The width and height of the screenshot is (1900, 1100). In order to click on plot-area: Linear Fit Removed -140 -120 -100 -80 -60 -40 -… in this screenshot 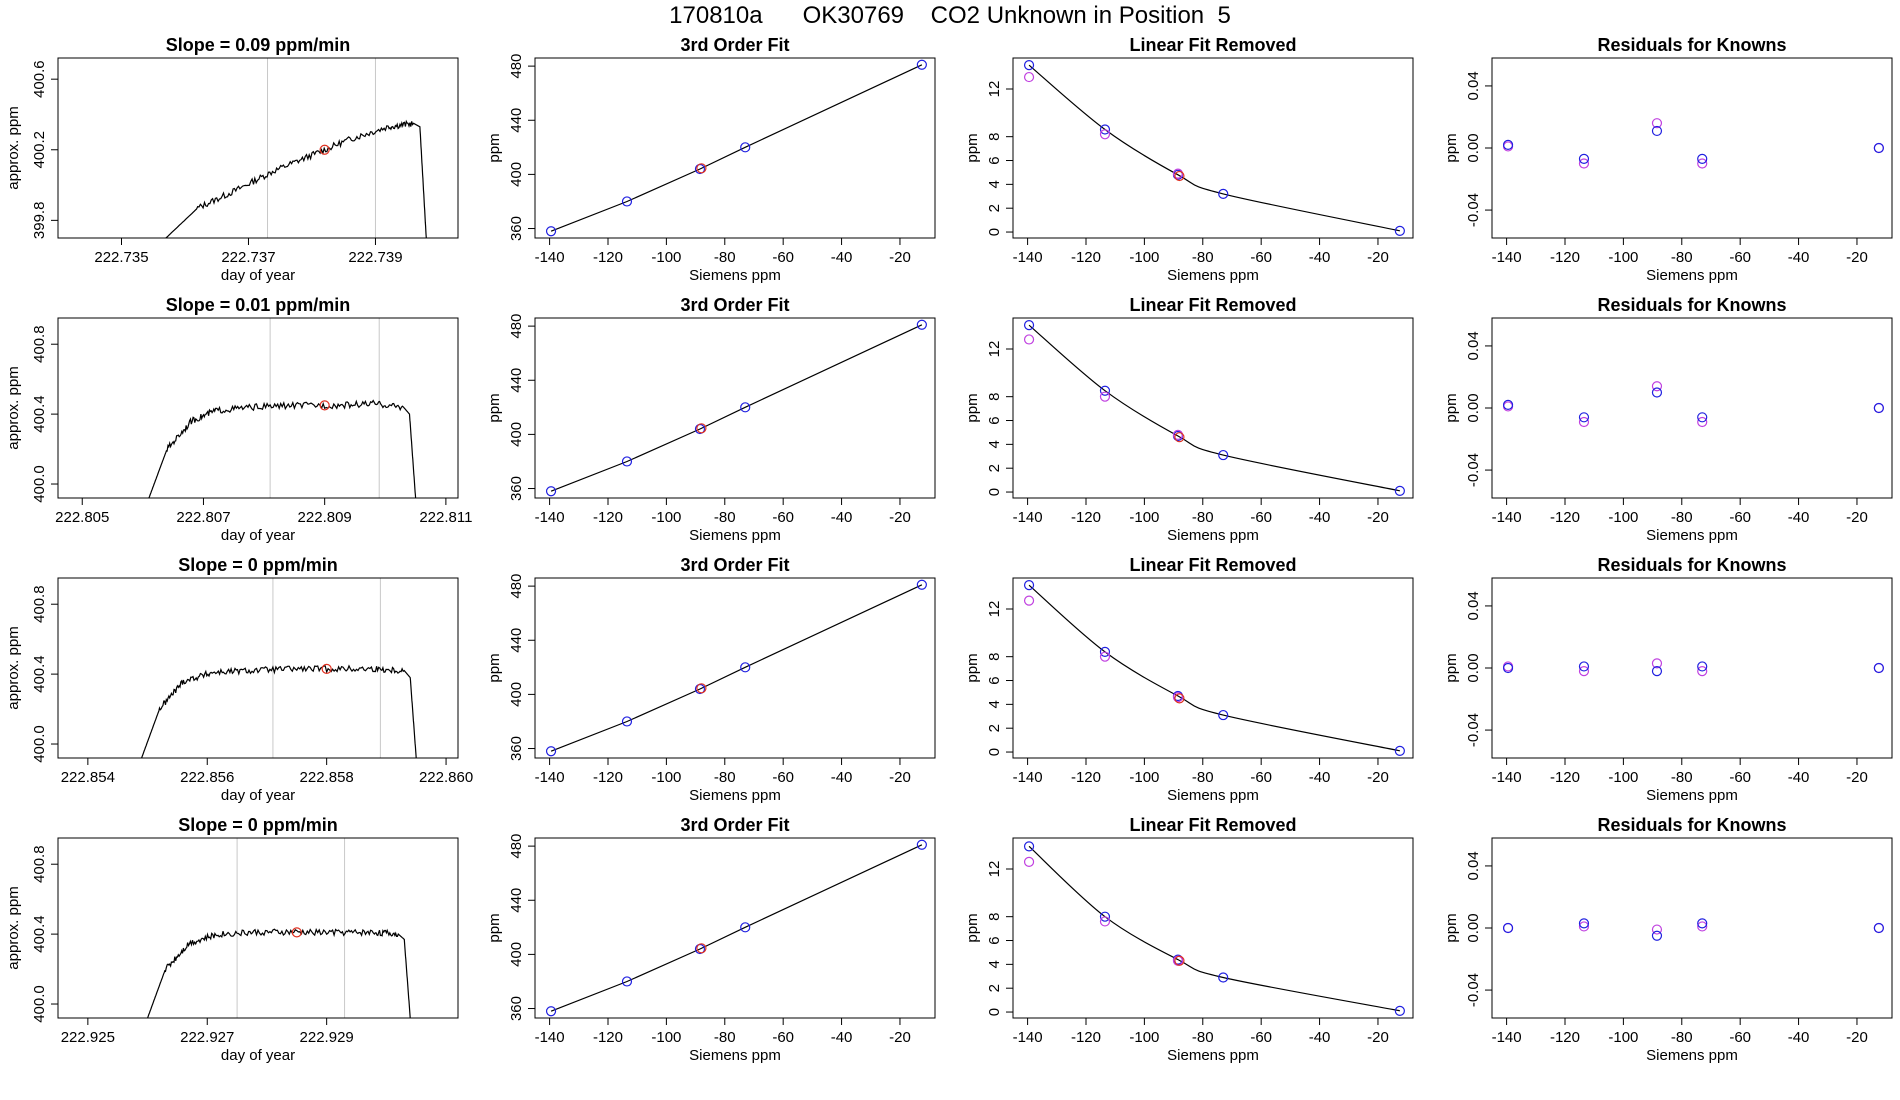, I will do `click(1189, 679)`.